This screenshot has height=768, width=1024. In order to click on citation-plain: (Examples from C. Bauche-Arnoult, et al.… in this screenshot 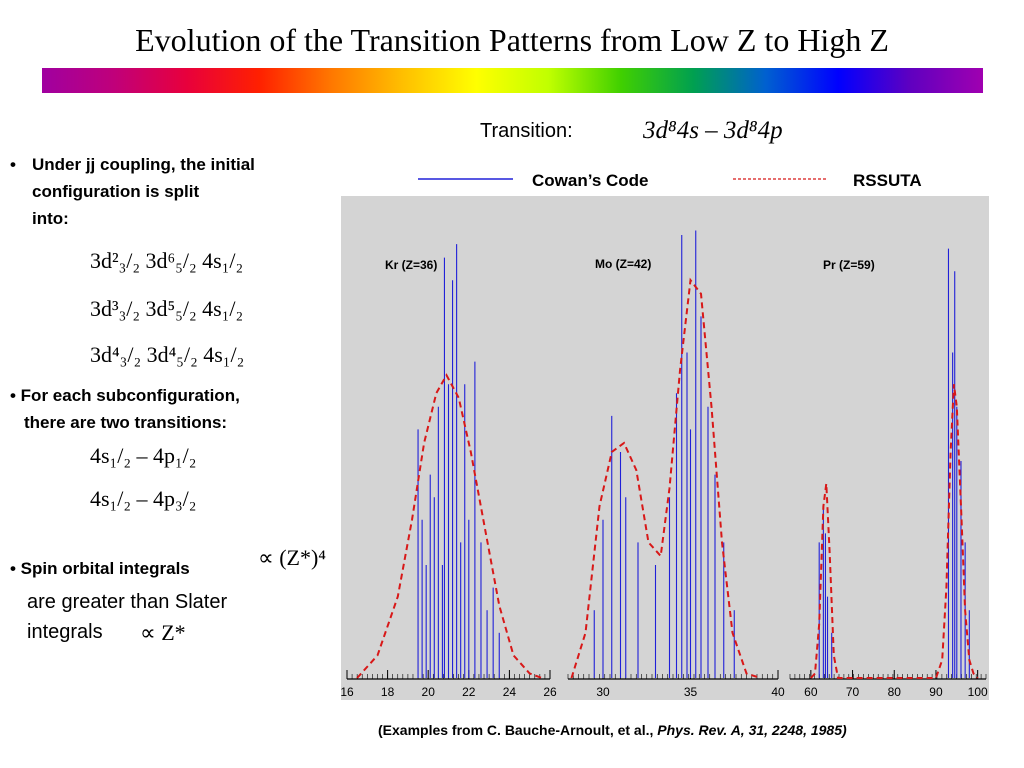, I will do `click(518, 730)`.